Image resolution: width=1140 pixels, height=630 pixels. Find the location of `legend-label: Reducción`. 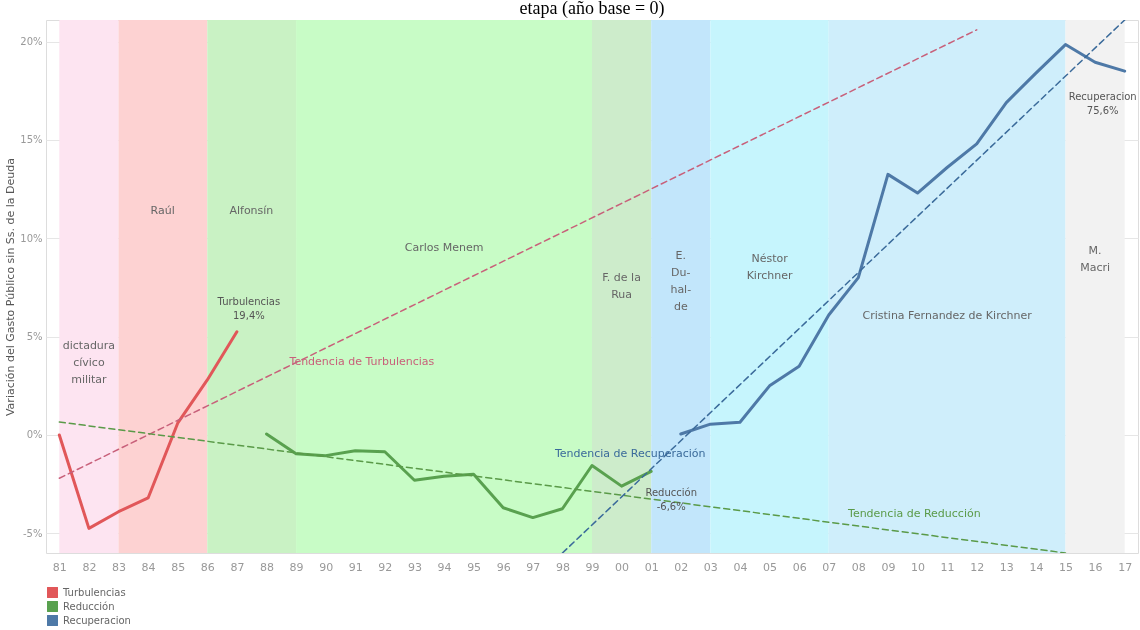

legend-label: Reducción is located at coordinates (89, 606).